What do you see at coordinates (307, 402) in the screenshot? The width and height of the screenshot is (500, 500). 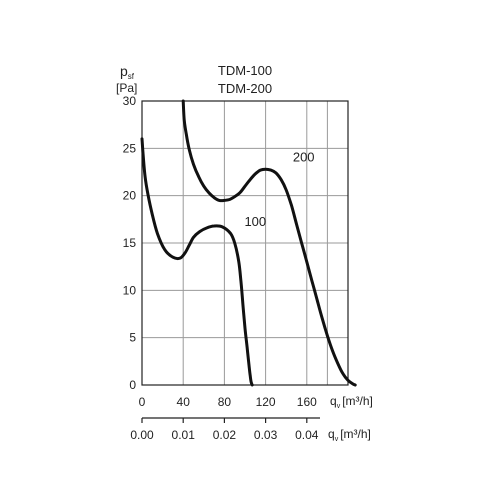 I see `x-tick-label: 160` at bounding box center [307, 402].